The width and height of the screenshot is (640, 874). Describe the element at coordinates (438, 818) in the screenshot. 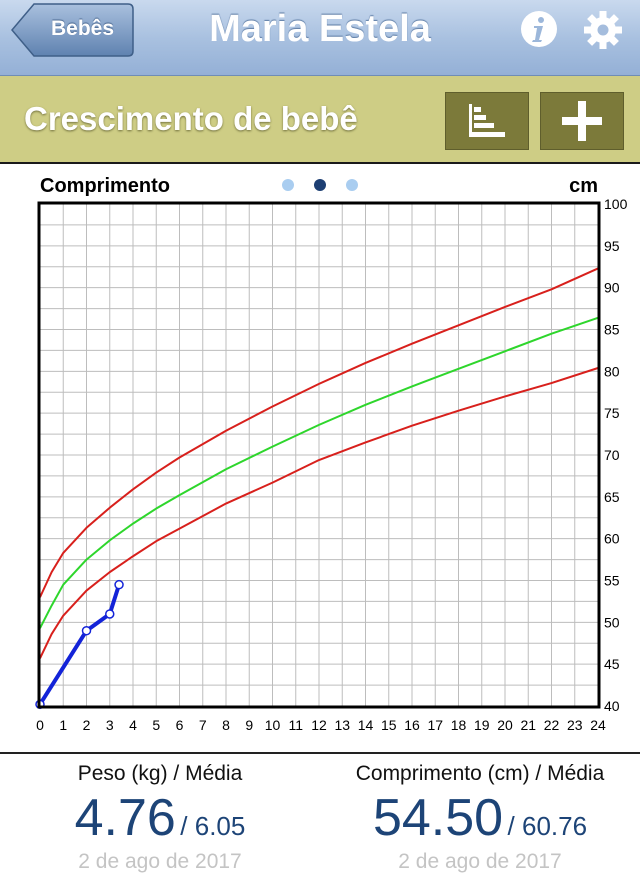

I see `length-value: 54.50` at that location.